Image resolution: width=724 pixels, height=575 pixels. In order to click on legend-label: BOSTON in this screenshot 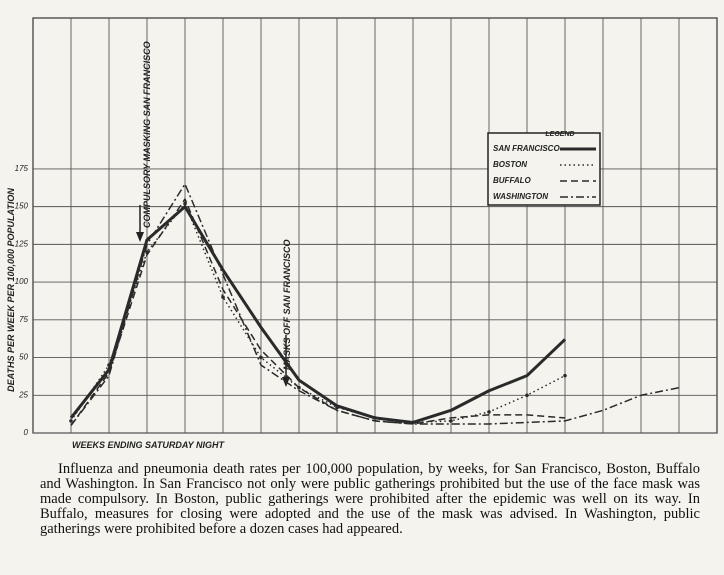, I will do `click(510, 164)`.